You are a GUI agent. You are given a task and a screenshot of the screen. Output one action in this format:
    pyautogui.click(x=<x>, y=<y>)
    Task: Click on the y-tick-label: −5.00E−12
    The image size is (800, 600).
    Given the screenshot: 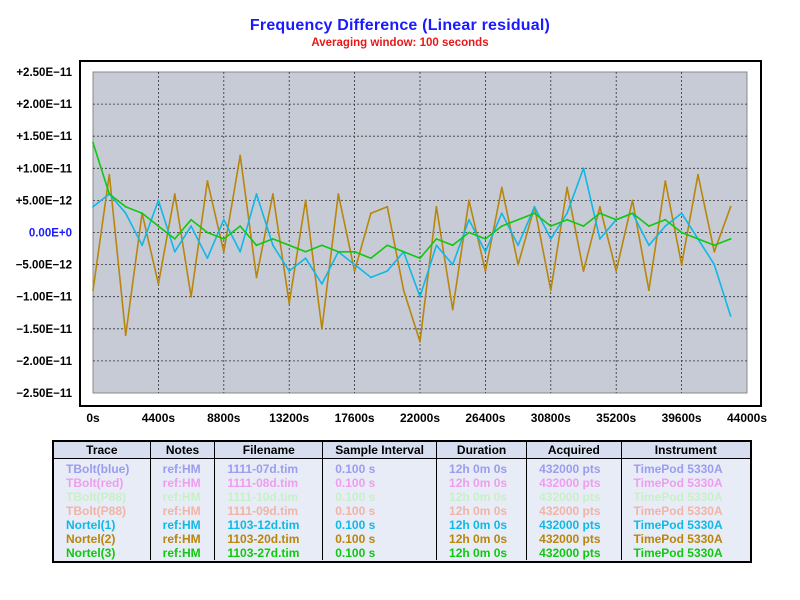 What is the action you would take?
    pyautogui.click(x=44, y=266)
    